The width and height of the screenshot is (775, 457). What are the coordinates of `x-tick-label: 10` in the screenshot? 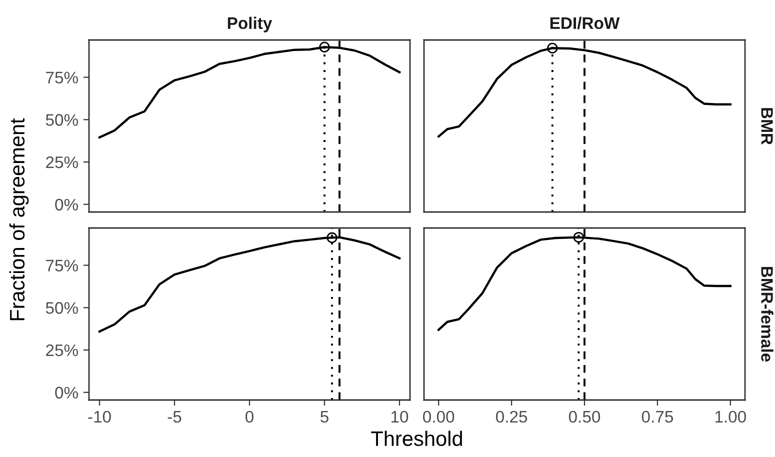 It's located at (400, 416).